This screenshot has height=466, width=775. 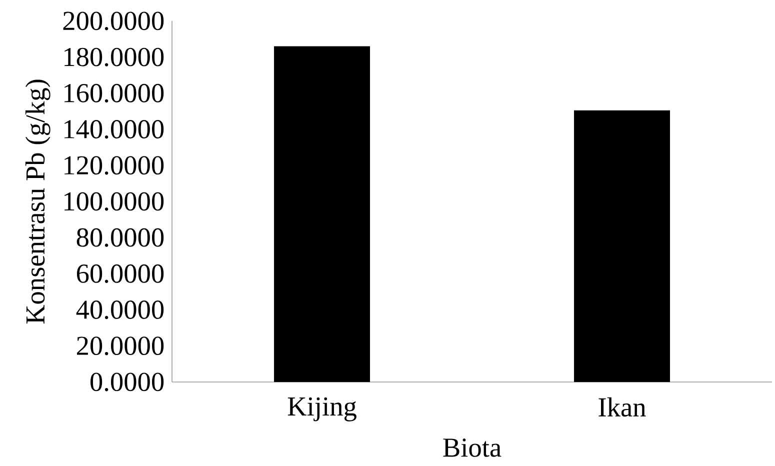 I want to click on x-axis-title: Biota, so click(x=472, y=447).